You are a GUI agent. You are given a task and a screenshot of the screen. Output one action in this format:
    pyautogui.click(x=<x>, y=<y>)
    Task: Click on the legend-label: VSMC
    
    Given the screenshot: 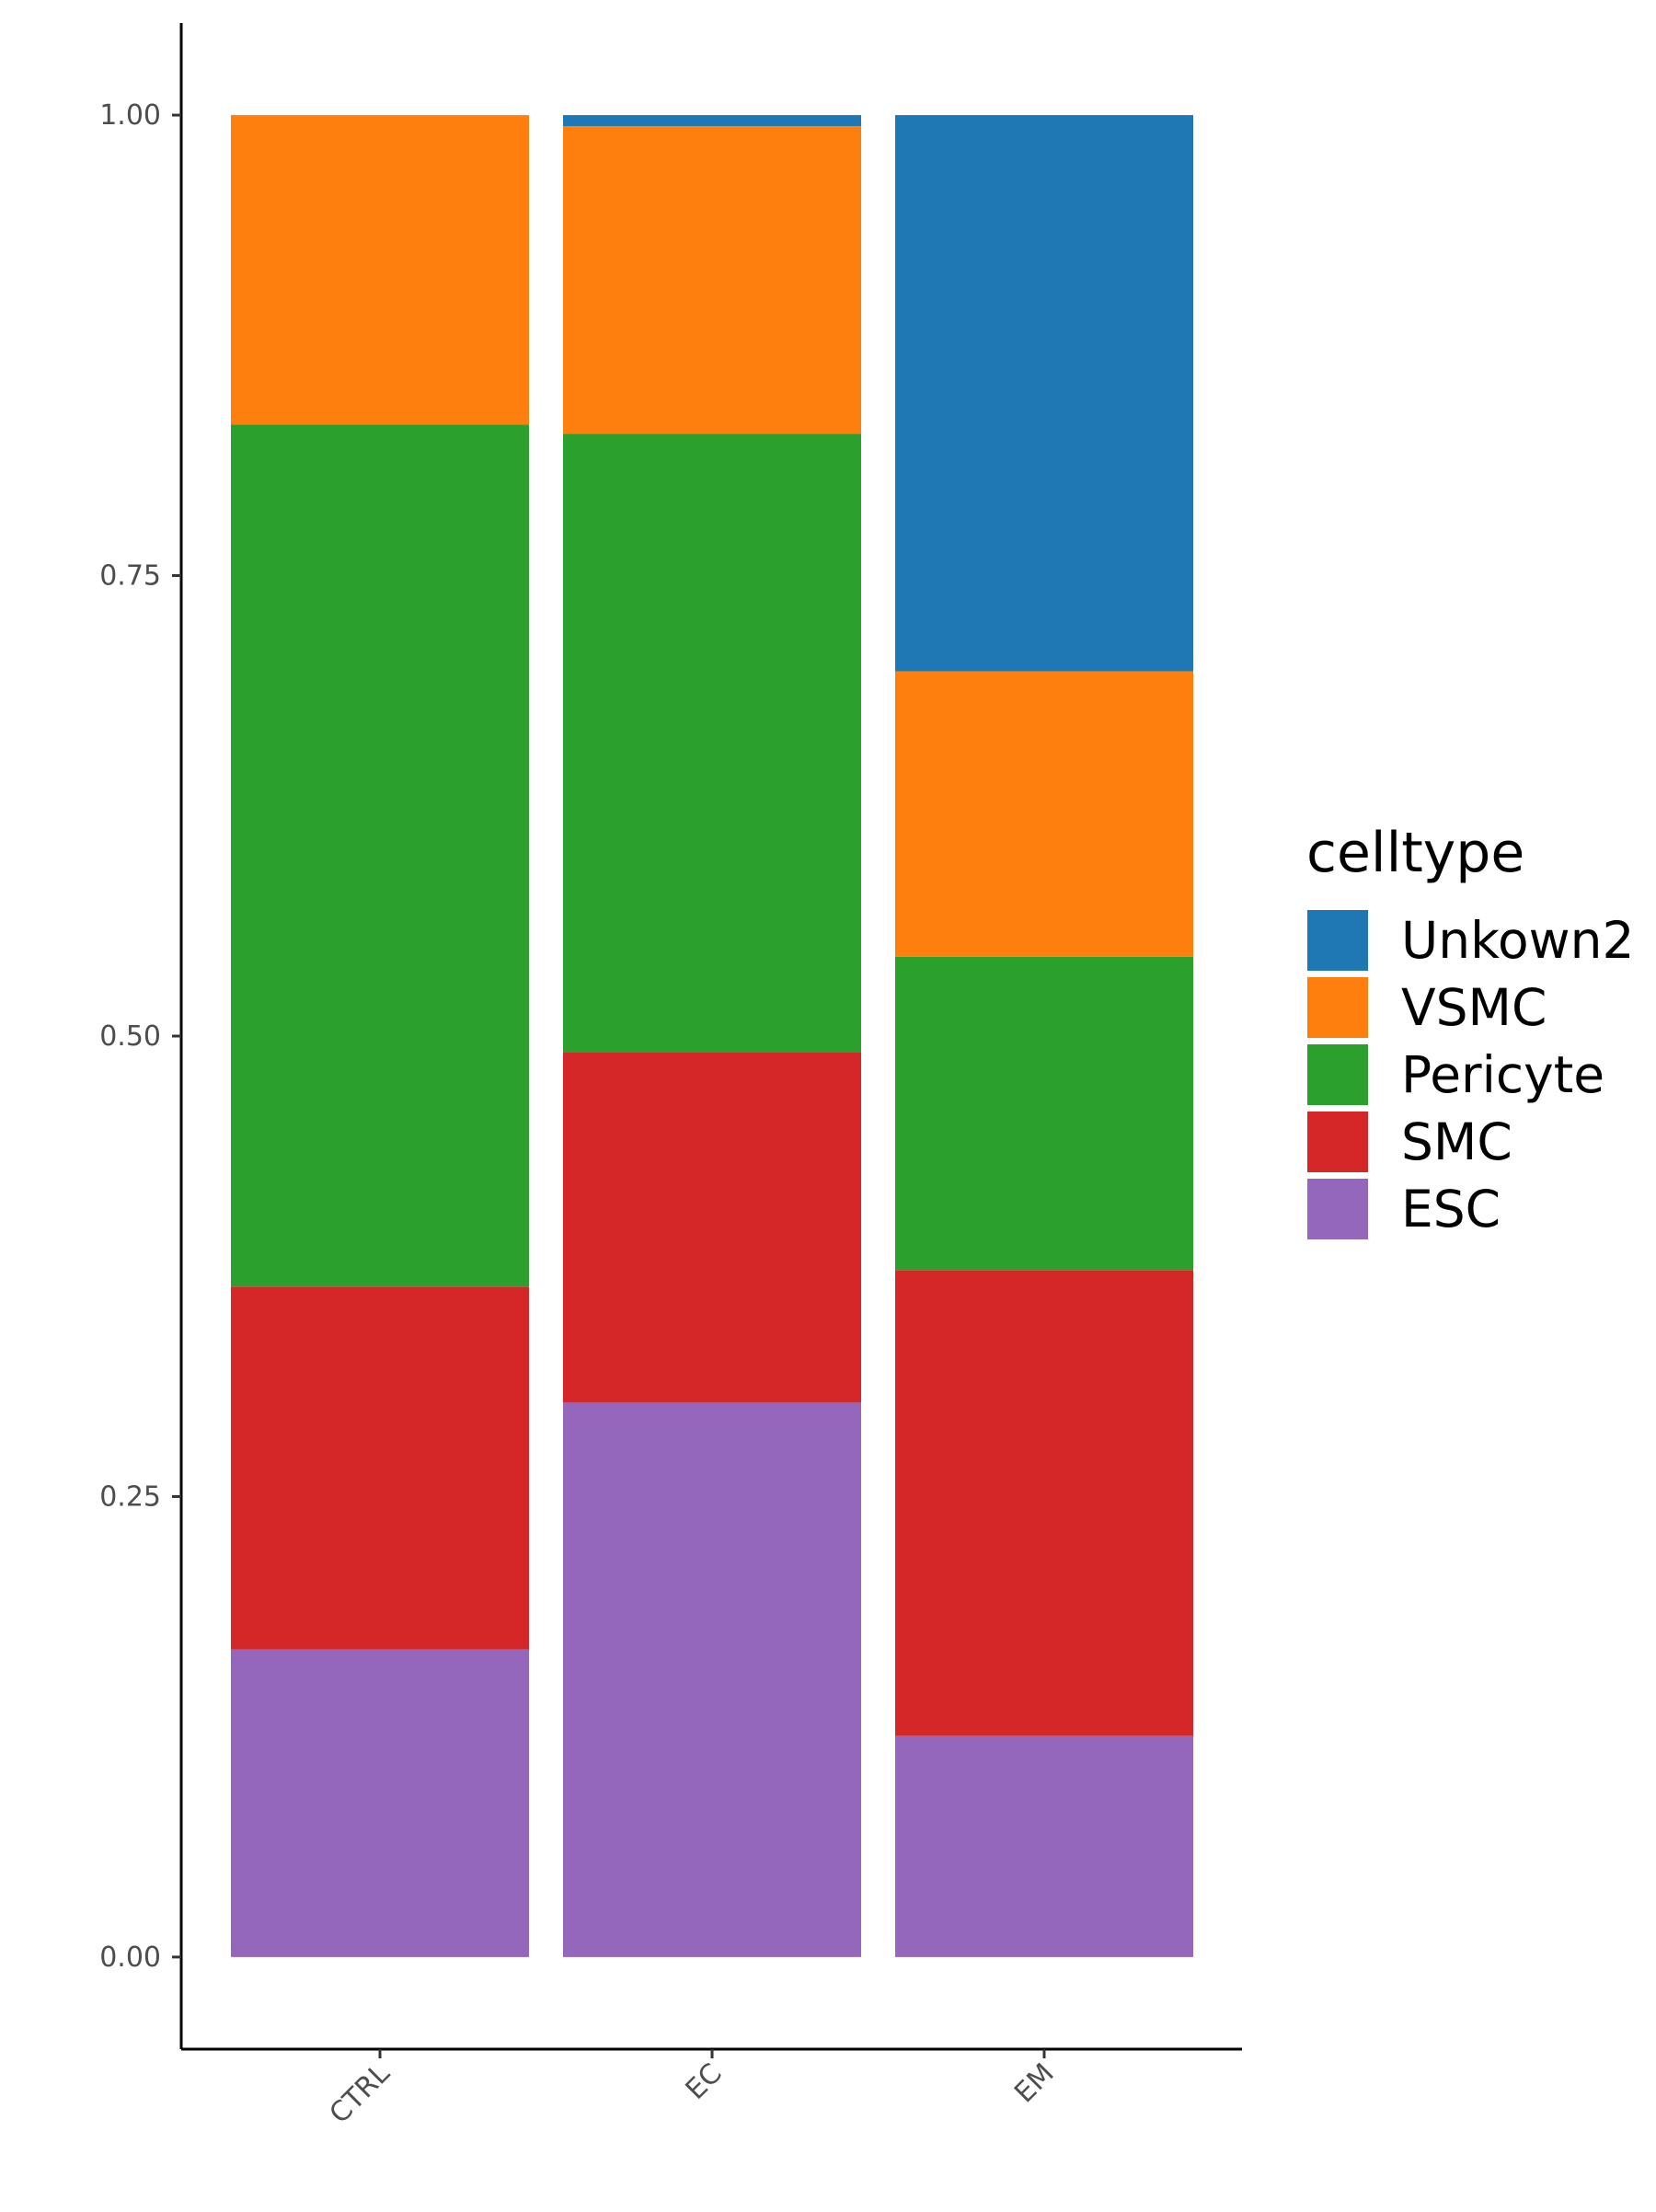 What is the action you would take?
    pyautogui.click(x=1474, y=1007)
    